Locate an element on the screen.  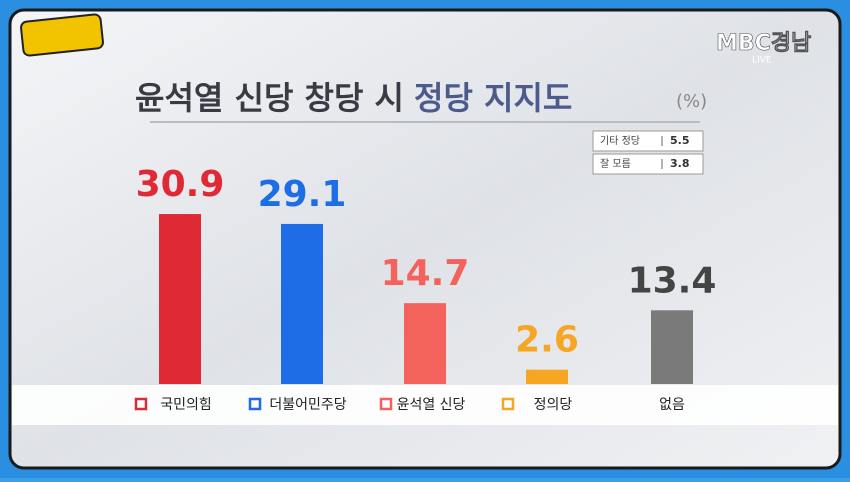
category-label: 더불어민주당 is located at coordinates (307, 405).